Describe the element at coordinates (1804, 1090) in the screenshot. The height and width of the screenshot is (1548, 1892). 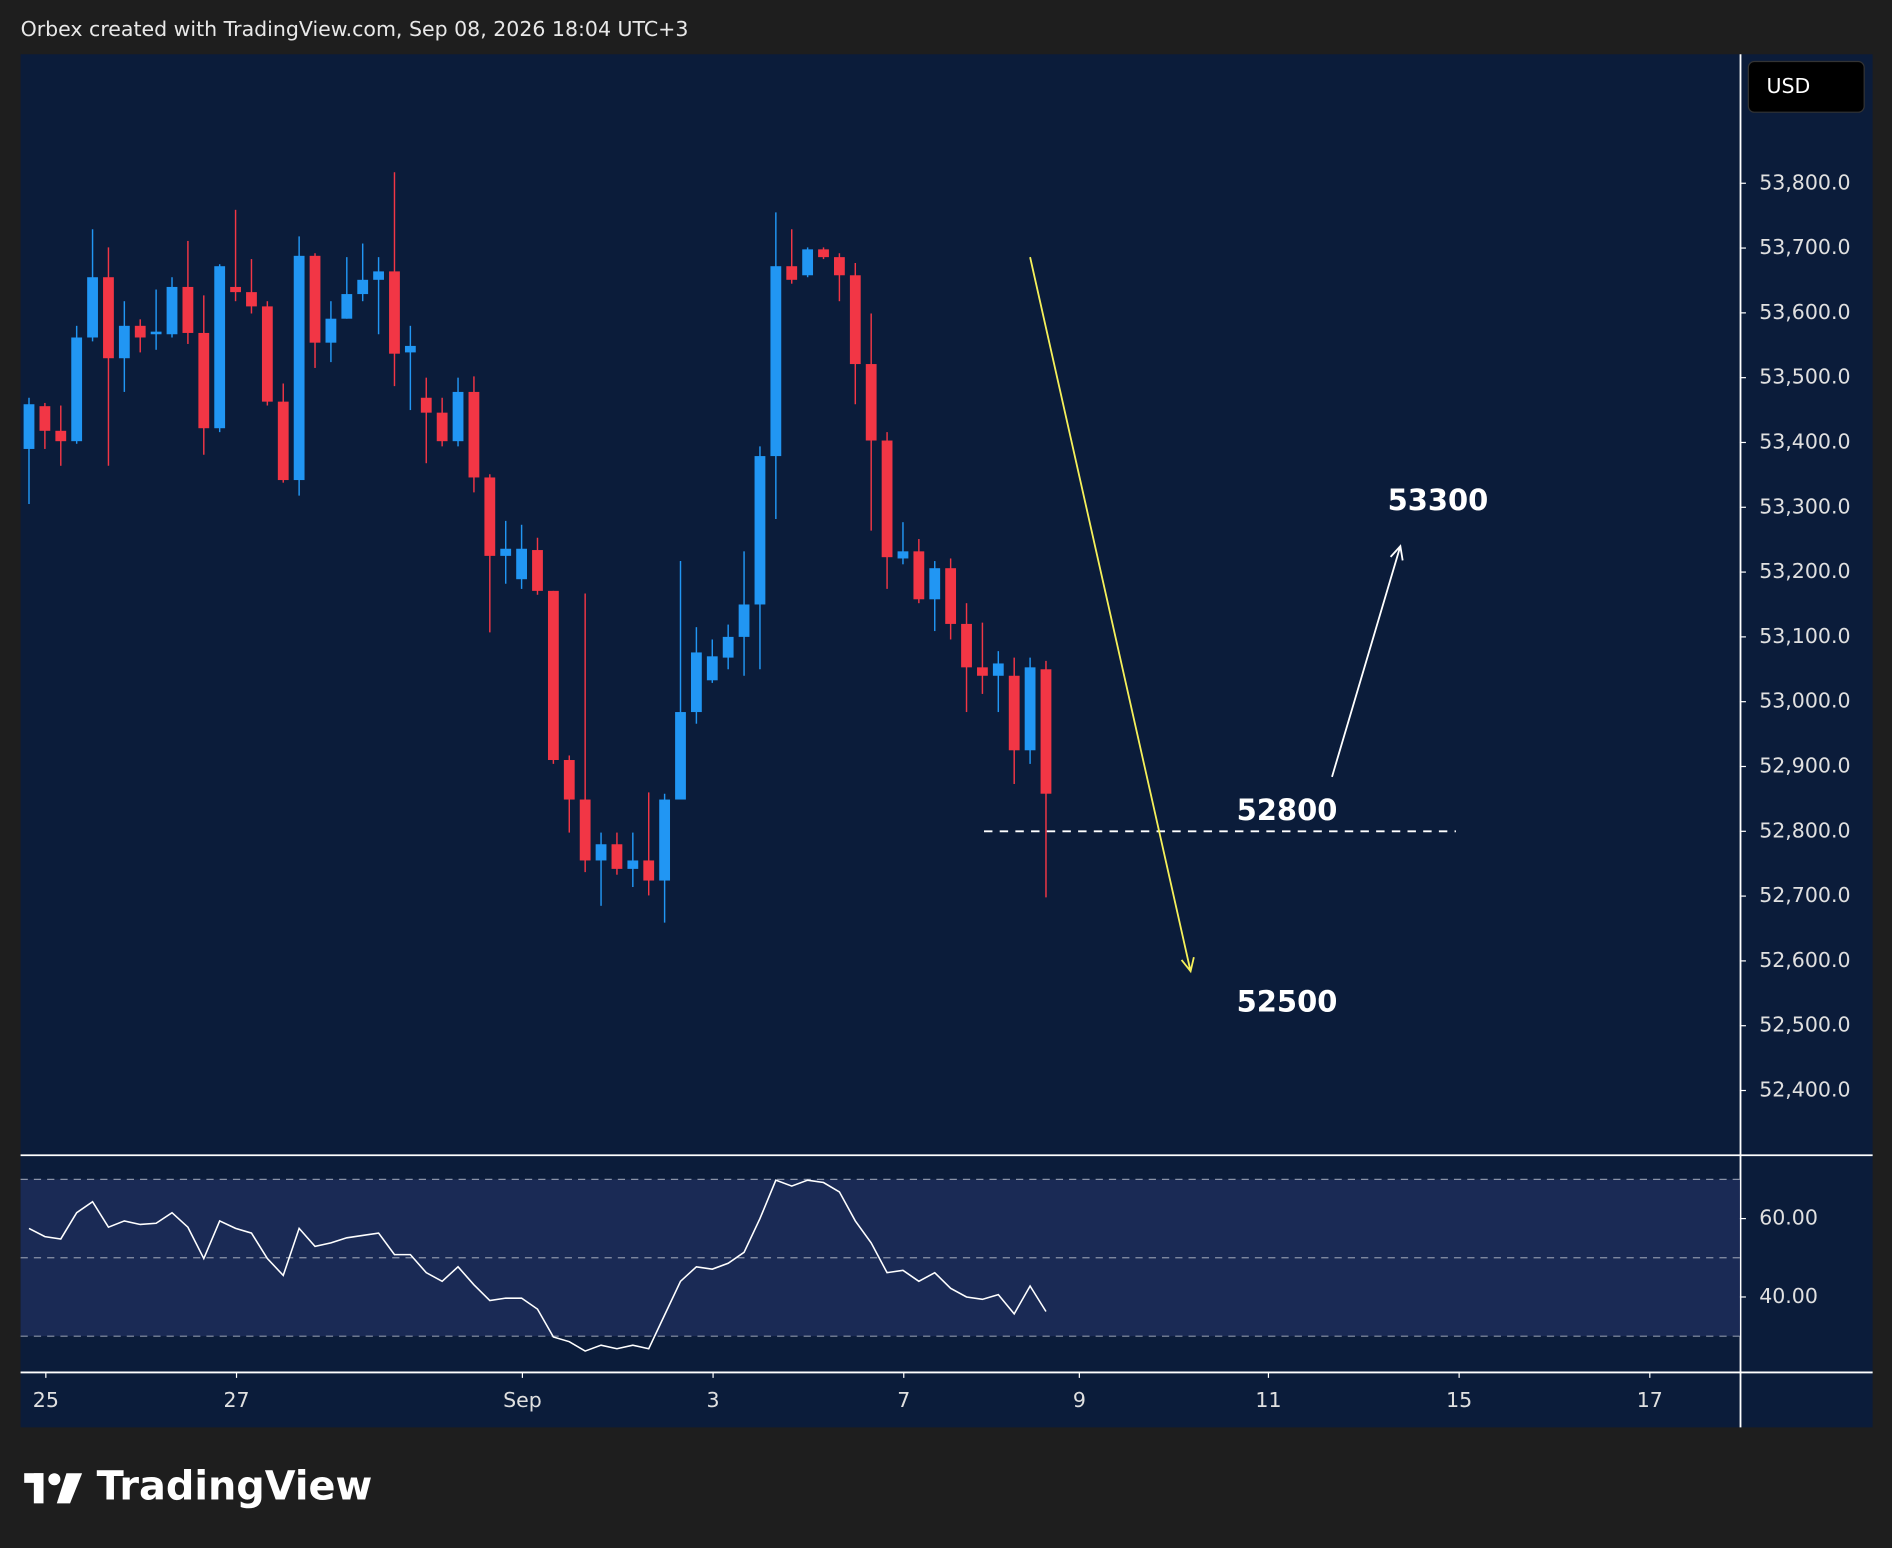
I see `y-tick-label: 52,400.0` at that location.